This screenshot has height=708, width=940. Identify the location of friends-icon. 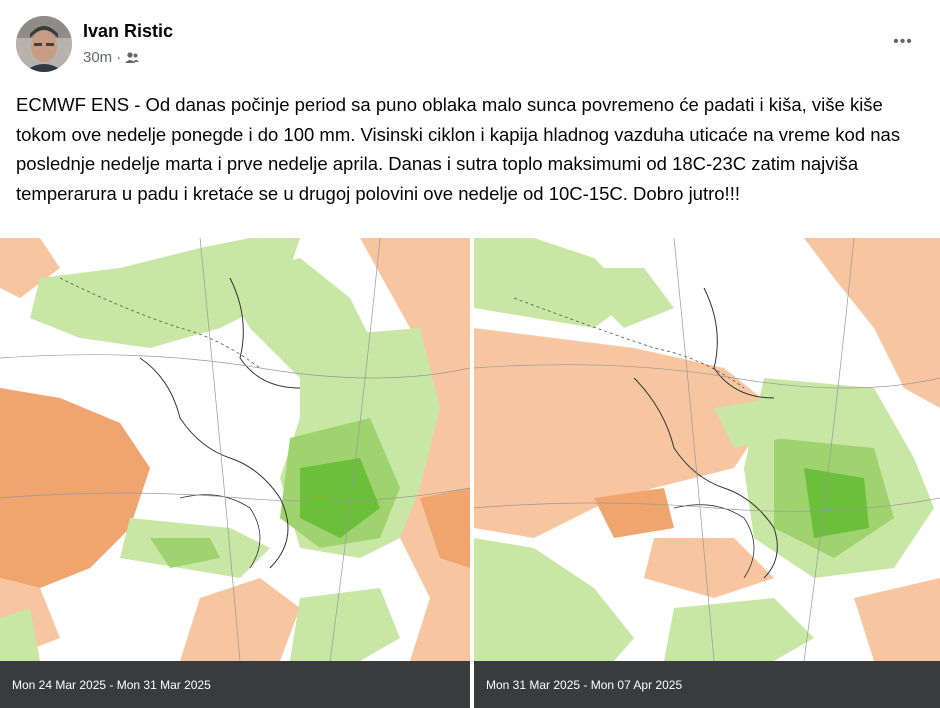
(132, 57).